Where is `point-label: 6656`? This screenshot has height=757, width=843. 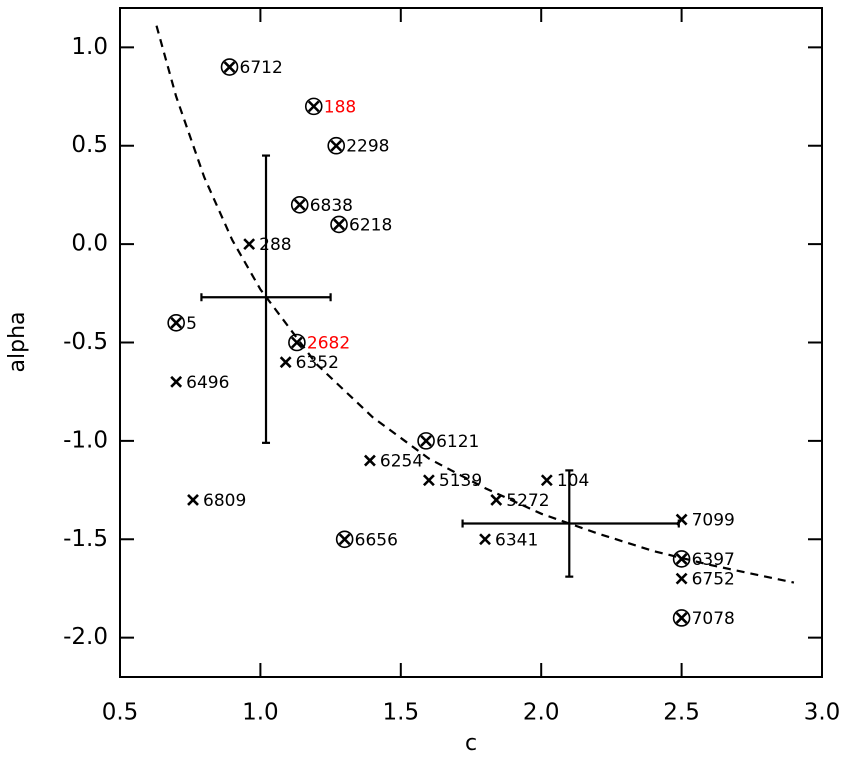
point-label: 6656 is located at coordinates (376, 540).